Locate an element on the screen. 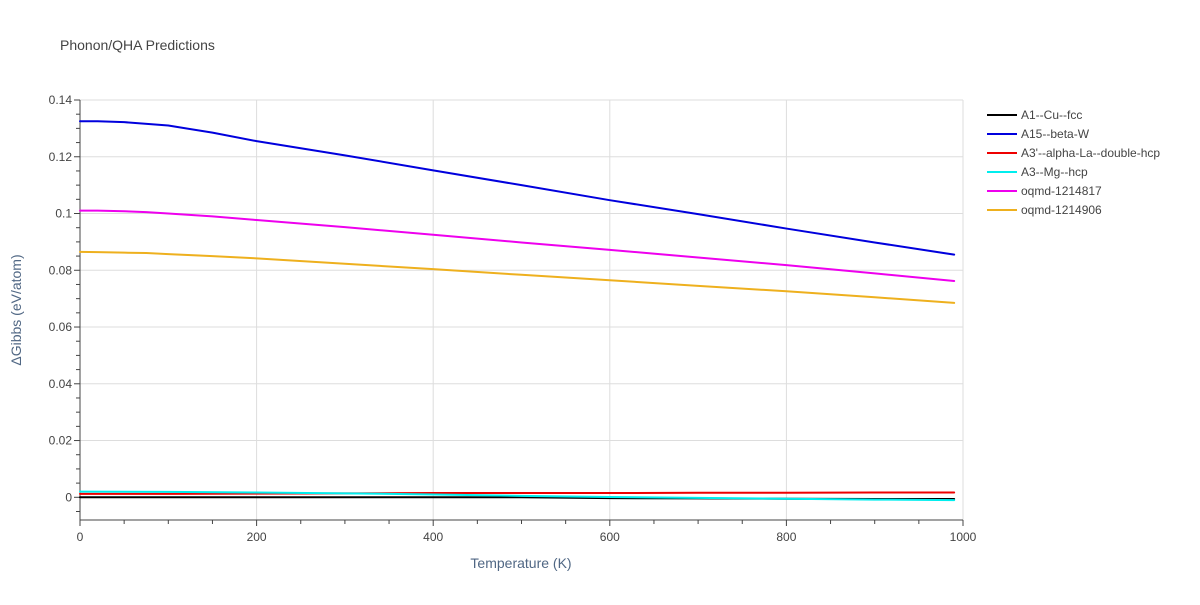 The image size is (1200, 605). series-line-a3-alpha-la-double-hcp is located at coordinates (517, 493).